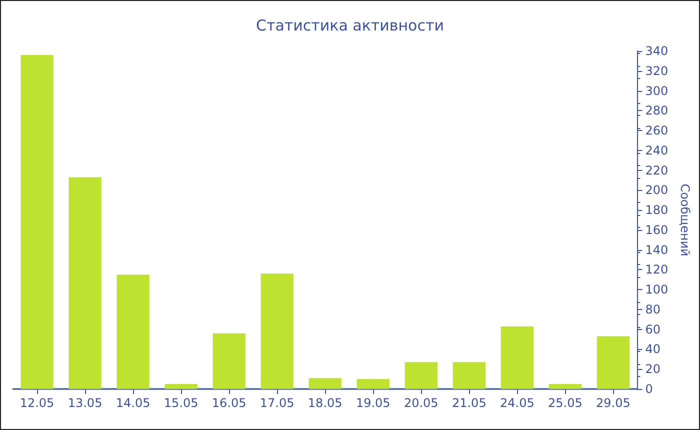  Describe the element at coordinates (325, 403) in the screenshot. I see `x-tick-label: 18.05` at that location.